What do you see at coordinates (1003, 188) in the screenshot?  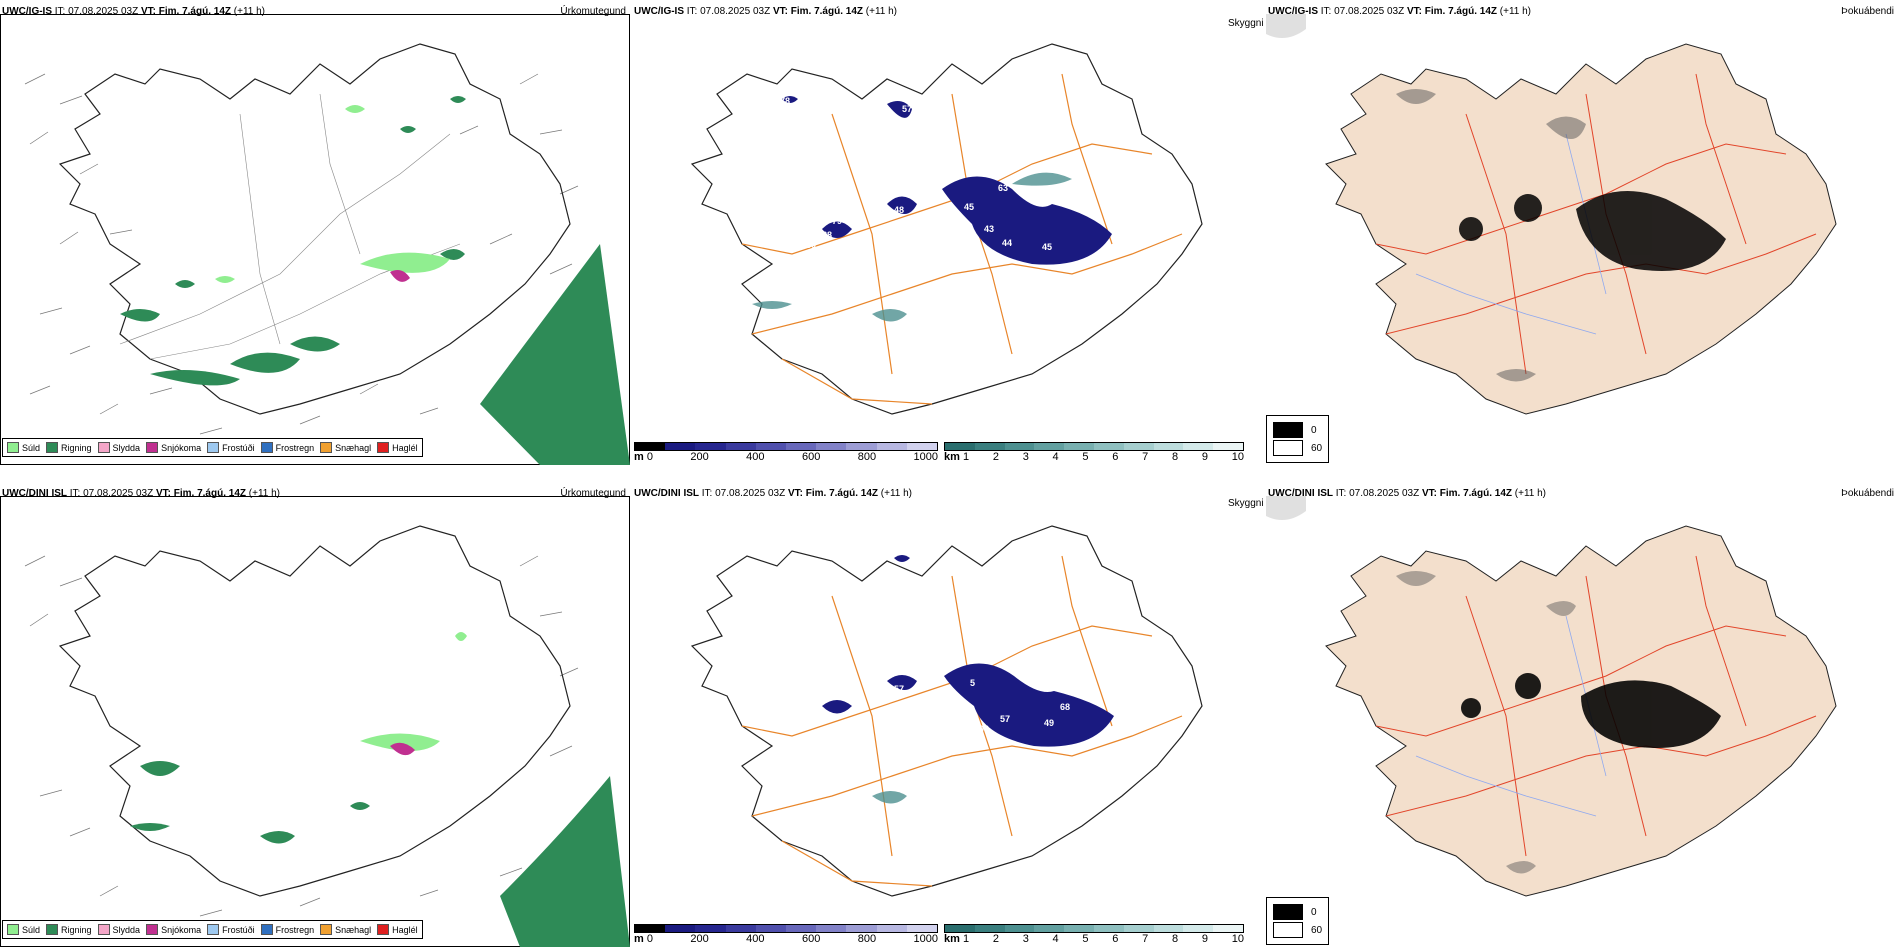 I see `ceiling-label: 63` at bounding box center [1003, 188].